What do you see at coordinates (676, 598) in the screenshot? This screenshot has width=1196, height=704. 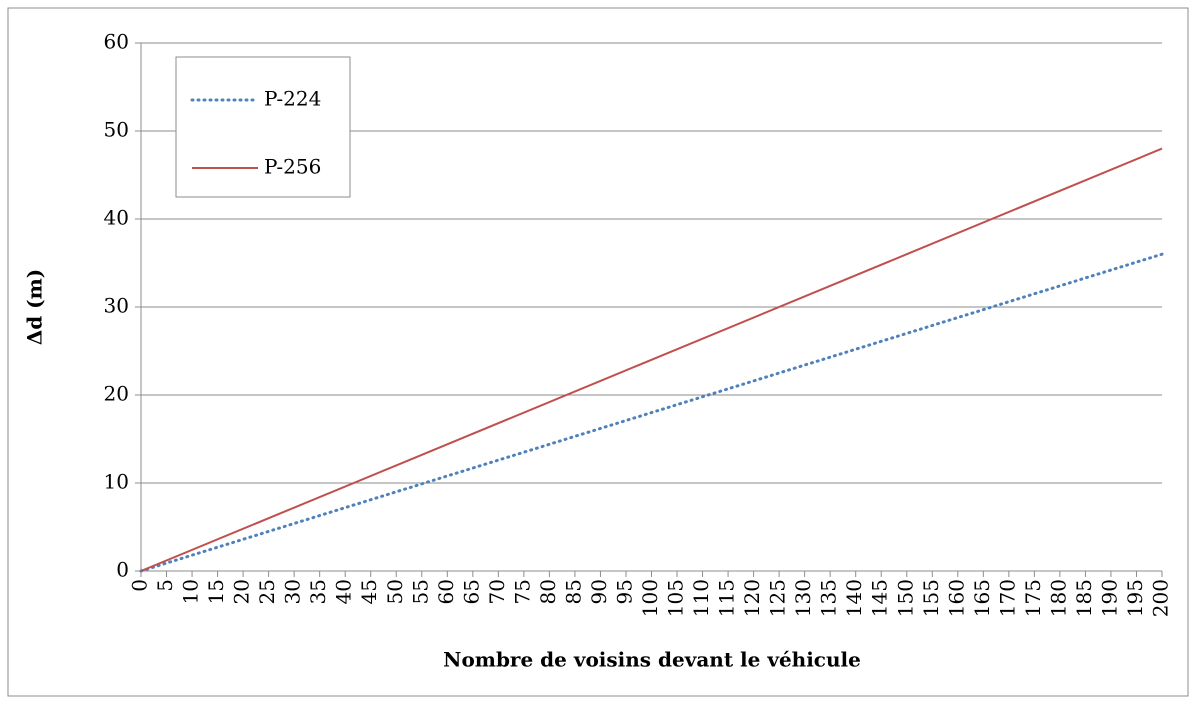 I see `x-tick-label: 105` at bounding box center [676, 598].